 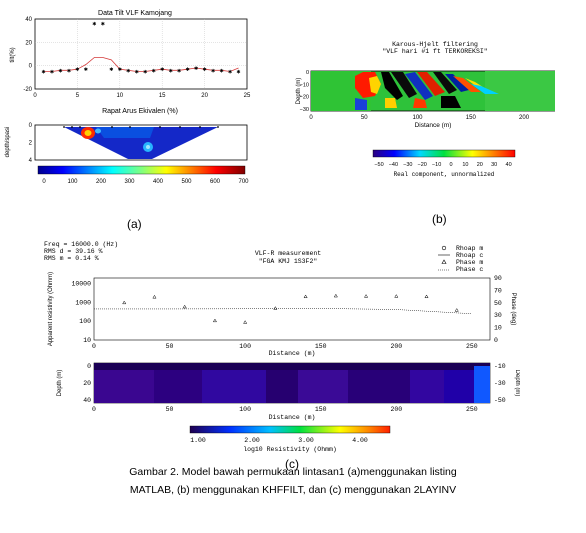 What do you see at coordinates (279, 440) in the screenshot?
I see `fig-c-colorbar-ticks: 1.00 2.00 3.00 4.00` at bounding box center [279, 440].